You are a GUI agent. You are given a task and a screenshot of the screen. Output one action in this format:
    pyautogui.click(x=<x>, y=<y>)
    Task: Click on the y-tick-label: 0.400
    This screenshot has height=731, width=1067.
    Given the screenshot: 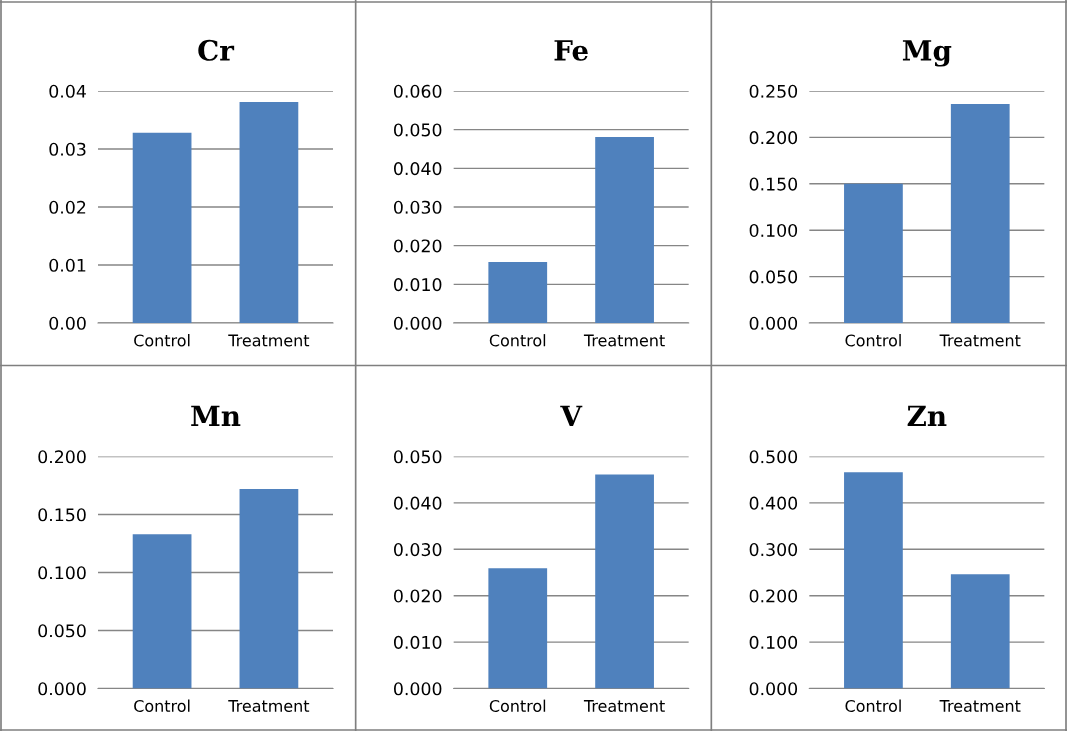 What is the action you would take?
    pyautogui.click(x=773, y=503)
    